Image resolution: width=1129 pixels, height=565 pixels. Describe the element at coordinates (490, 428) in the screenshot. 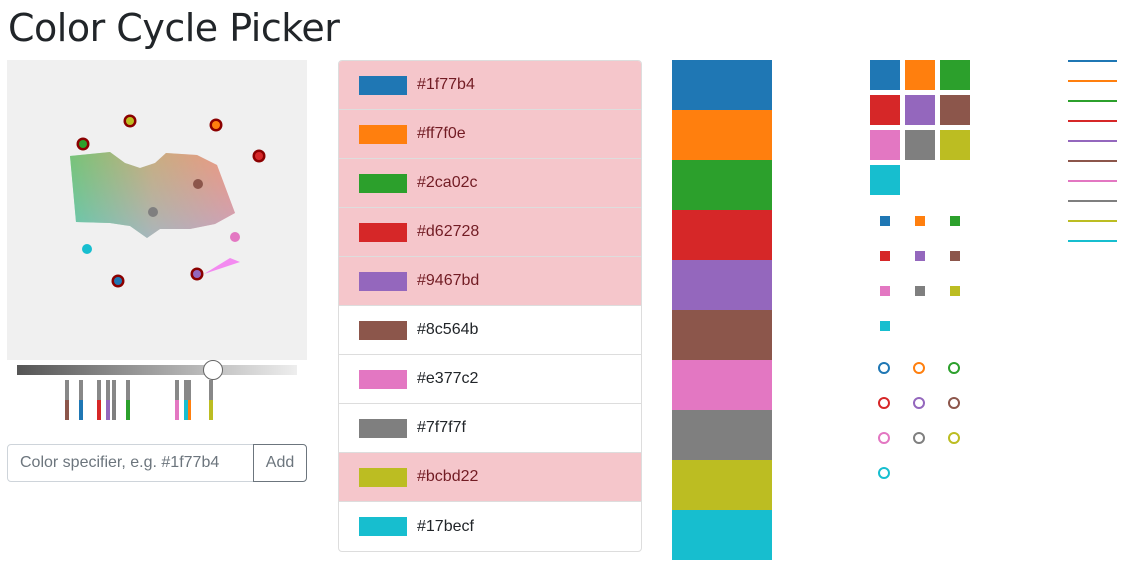

I see `color-list-item: #7f7f7f` at that location.